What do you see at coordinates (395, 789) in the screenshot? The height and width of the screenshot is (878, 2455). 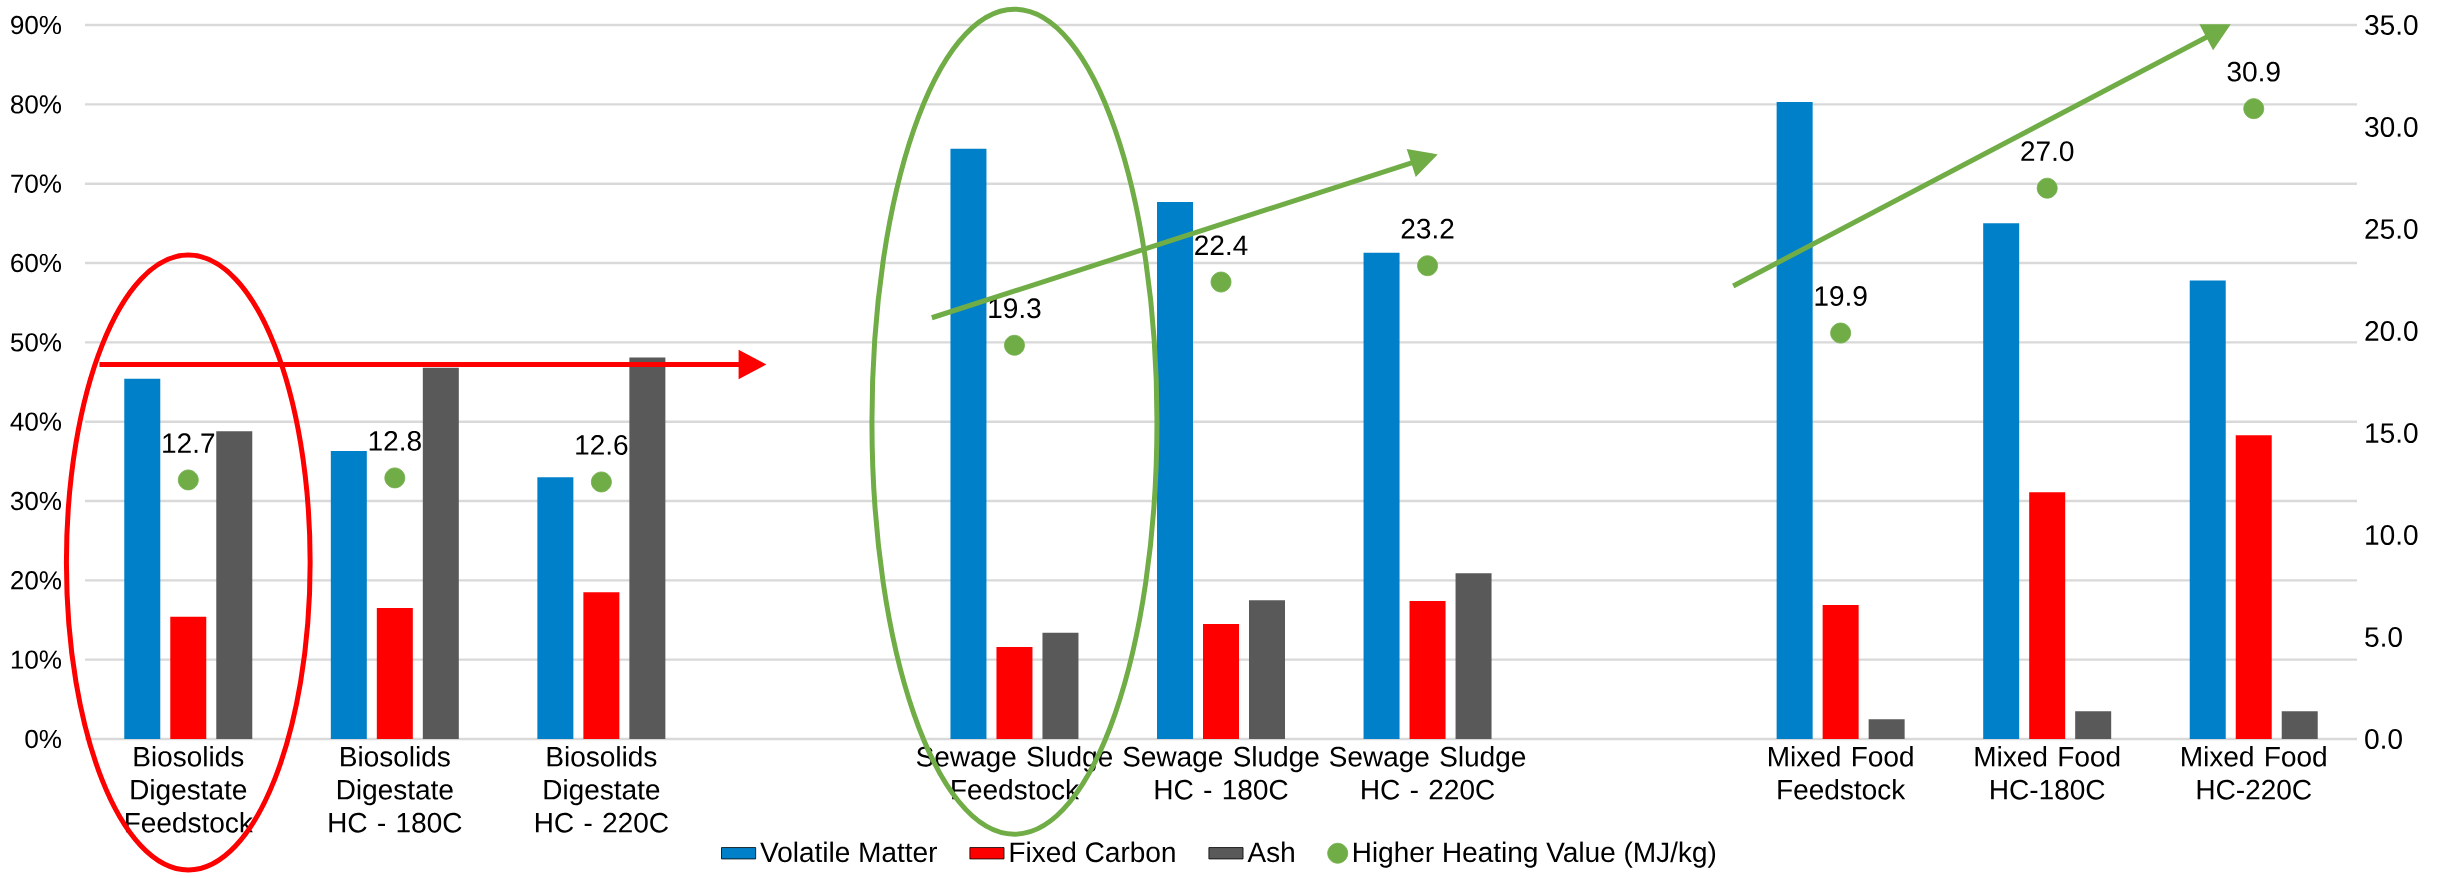 I see `x-tick-label: Biosolids Digestate HC - 180C` at bounding box center [395, 789].